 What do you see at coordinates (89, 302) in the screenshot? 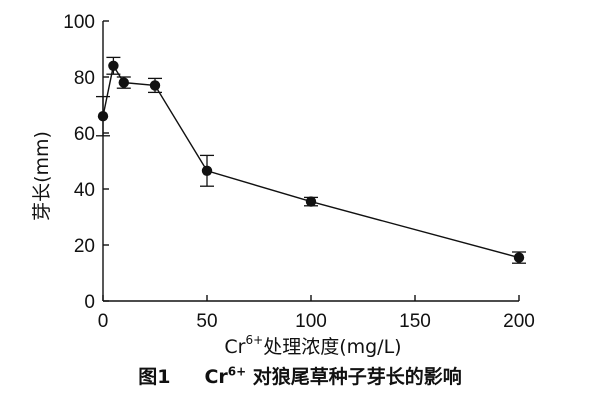
I see `y-tick-label: 0` at bounding box center [89, 302].